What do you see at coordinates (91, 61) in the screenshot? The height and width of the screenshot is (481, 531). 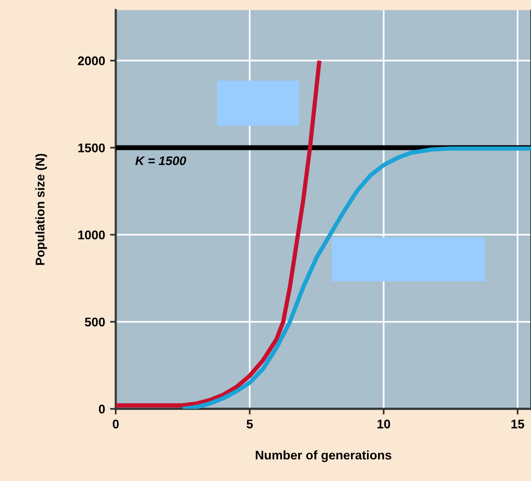 I see `y-tick-label: 2000` at bounding box center [91, 61].